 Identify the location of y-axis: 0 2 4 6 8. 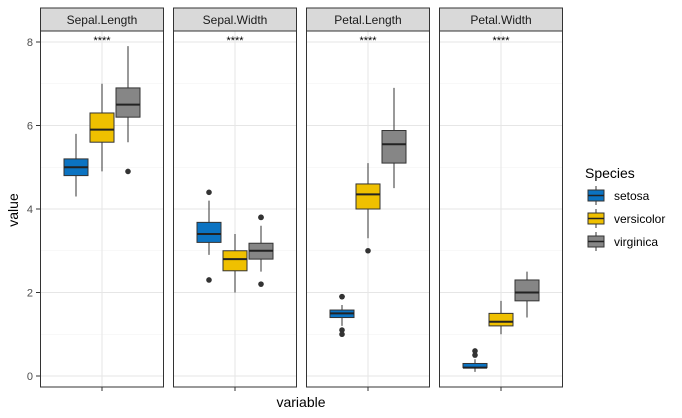
(33, 210).